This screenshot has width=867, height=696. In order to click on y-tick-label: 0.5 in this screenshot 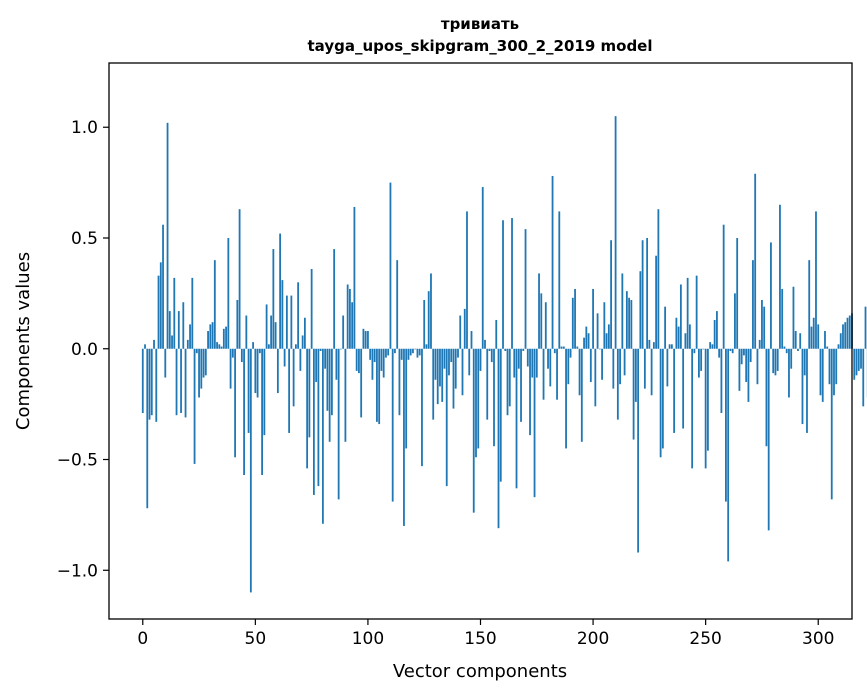, I will do `click(84, 239)`.